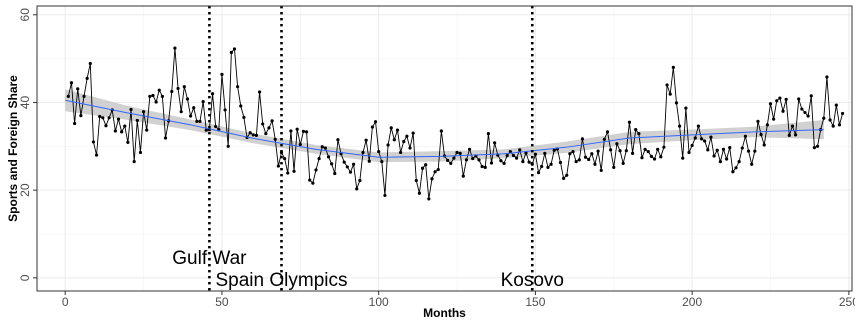  Describe the element at coordinates (13, 148) in the screenshot. I see `y-axis-title: Sports and Foreign Share` at that location.